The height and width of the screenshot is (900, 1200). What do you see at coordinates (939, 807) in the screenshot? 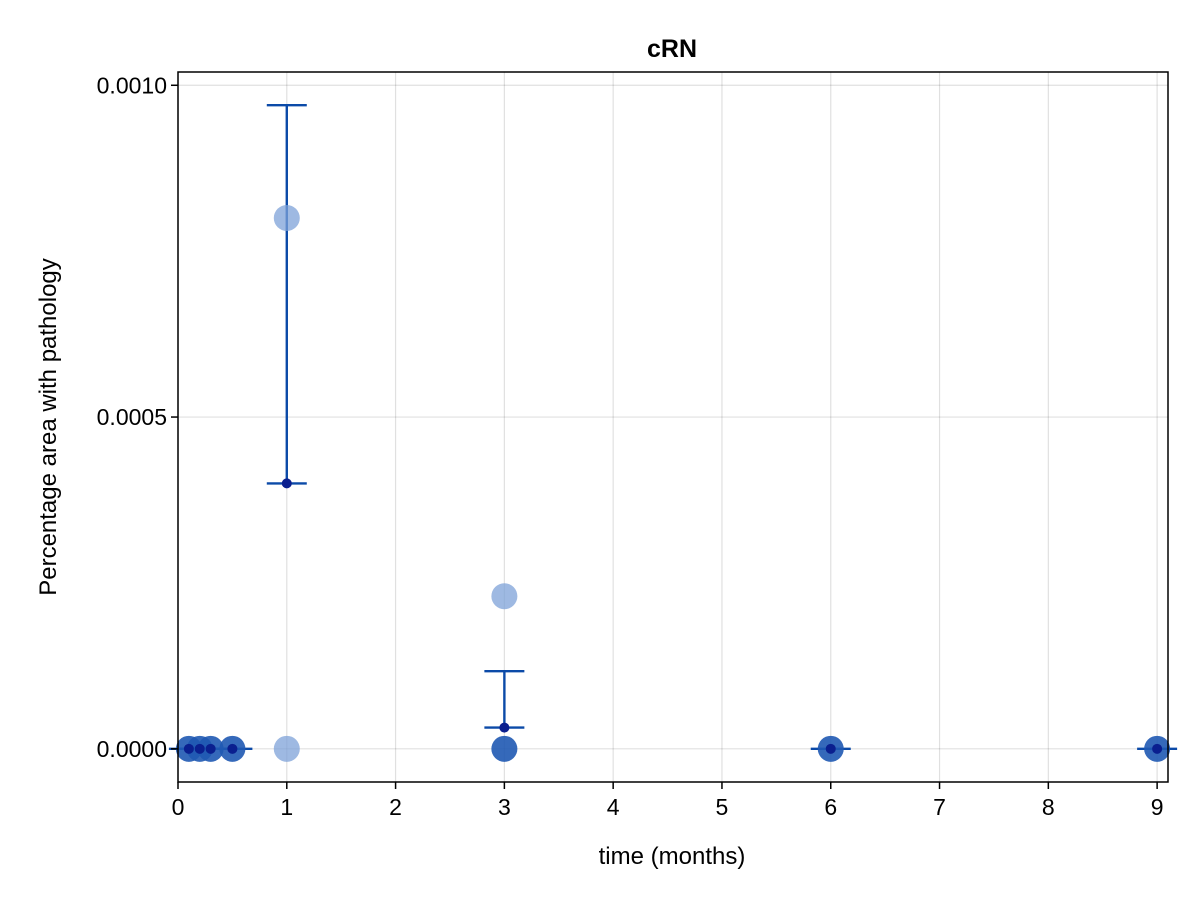
I see `x-tick-label: 7` at bounding box center [939, 807].